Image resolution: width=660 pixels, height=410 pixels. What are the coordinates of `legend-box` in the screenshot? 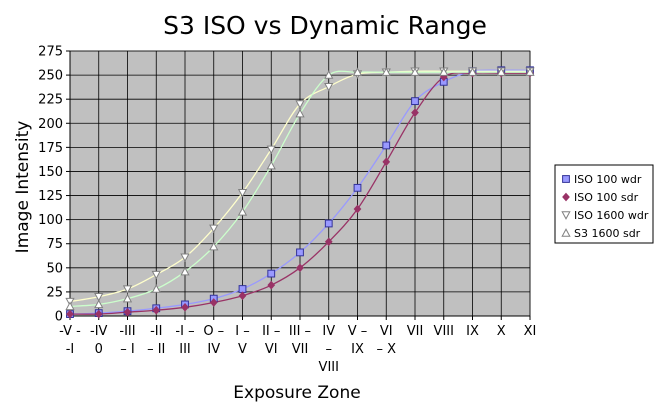 It's located at (604, 204).